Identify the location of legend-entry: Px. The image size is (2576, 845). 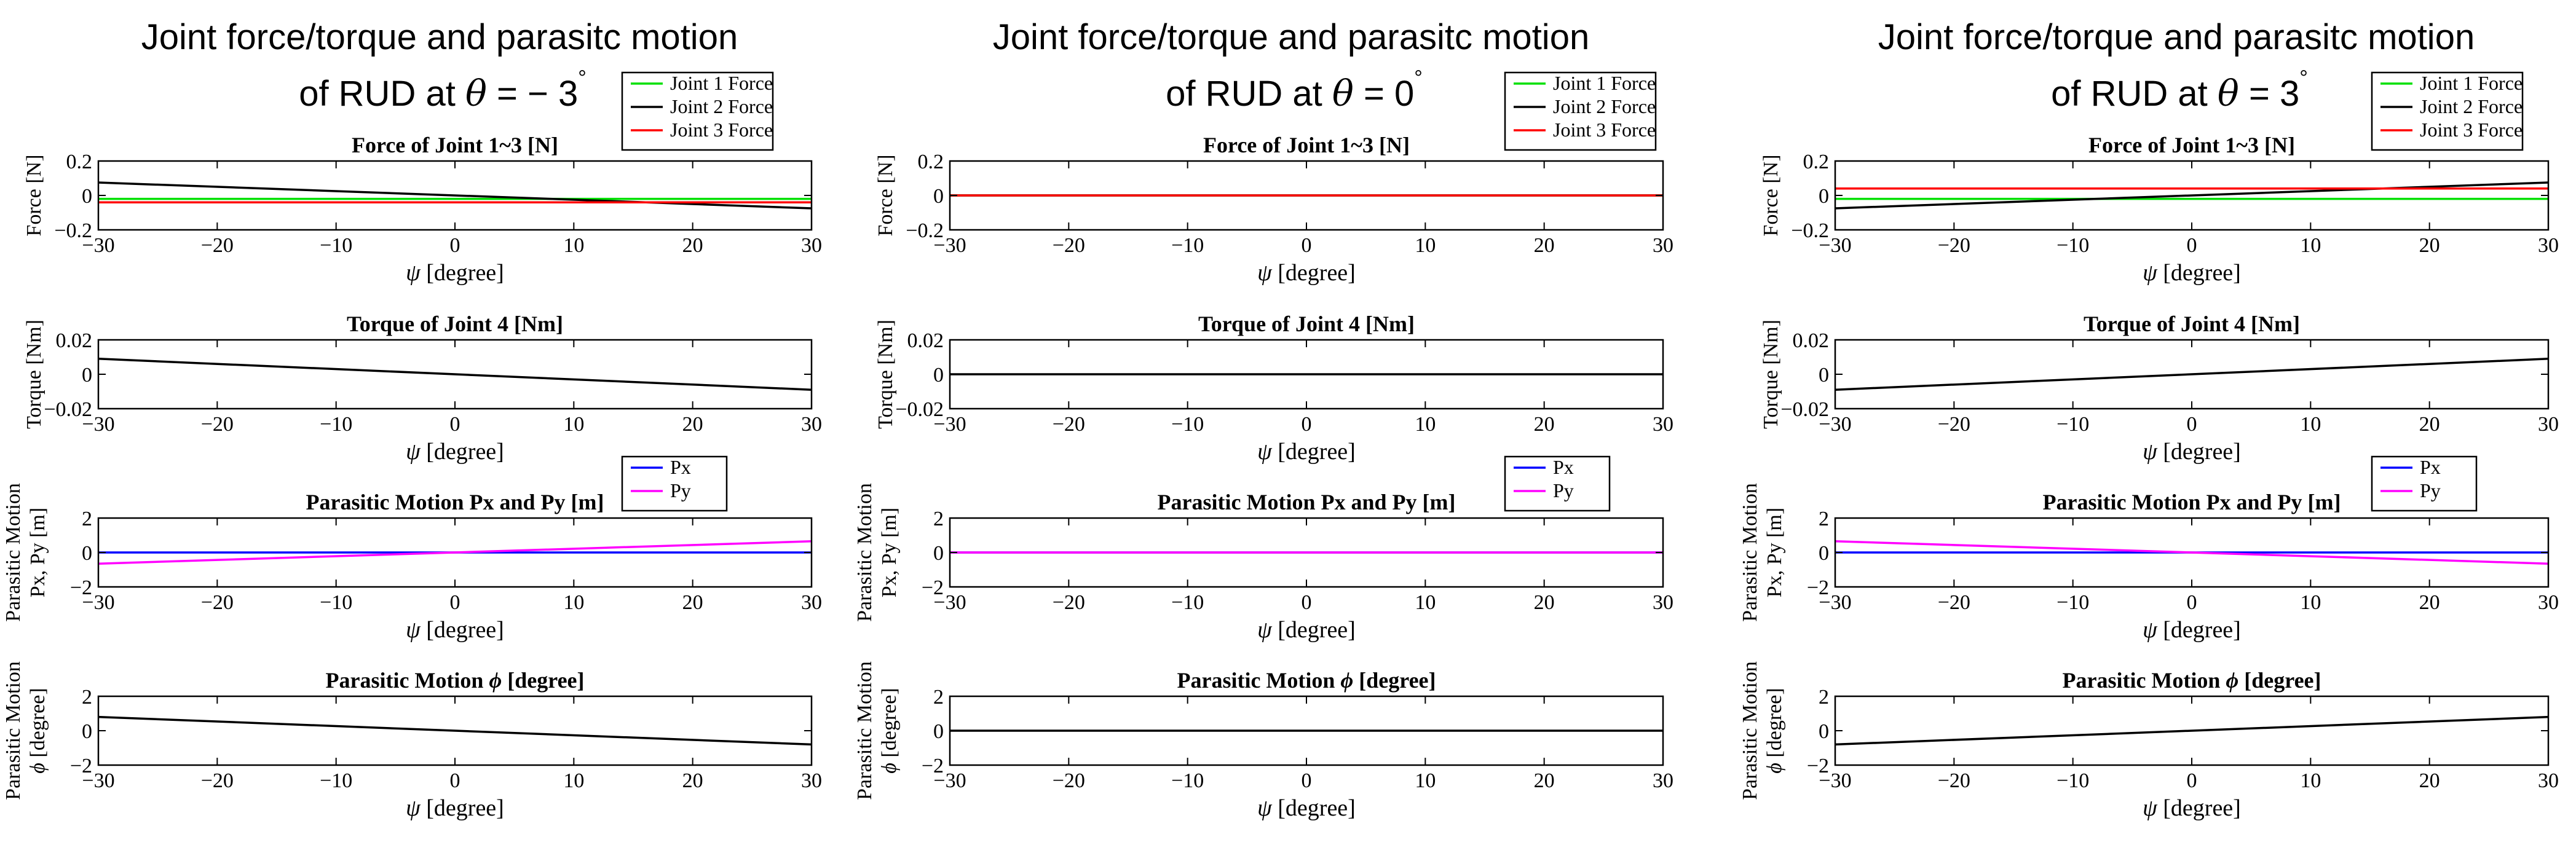
(680, 467).